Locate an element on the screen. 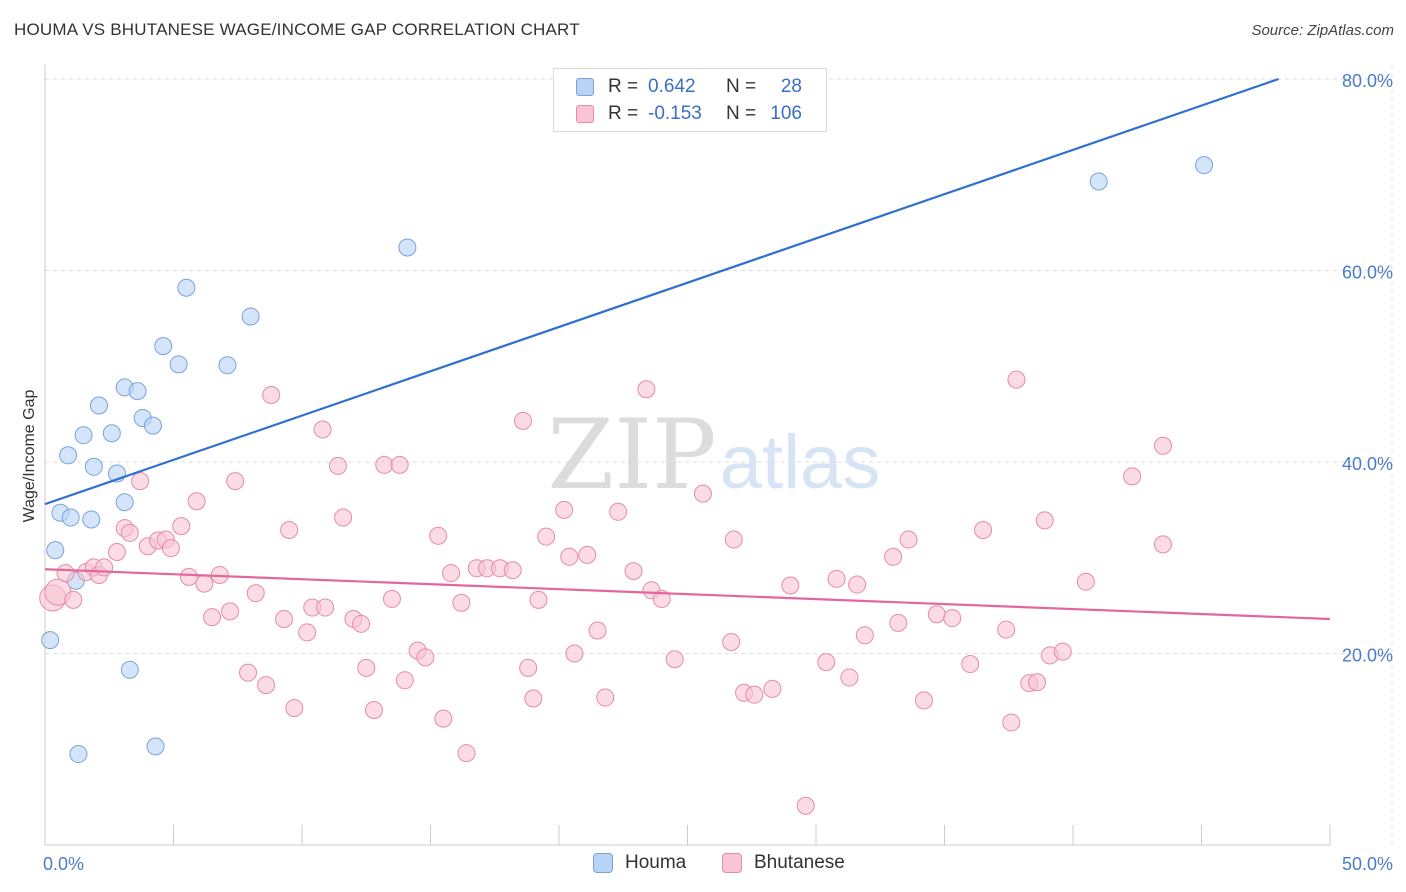  legend-houma-swatch is located at coordinates (603, 863).